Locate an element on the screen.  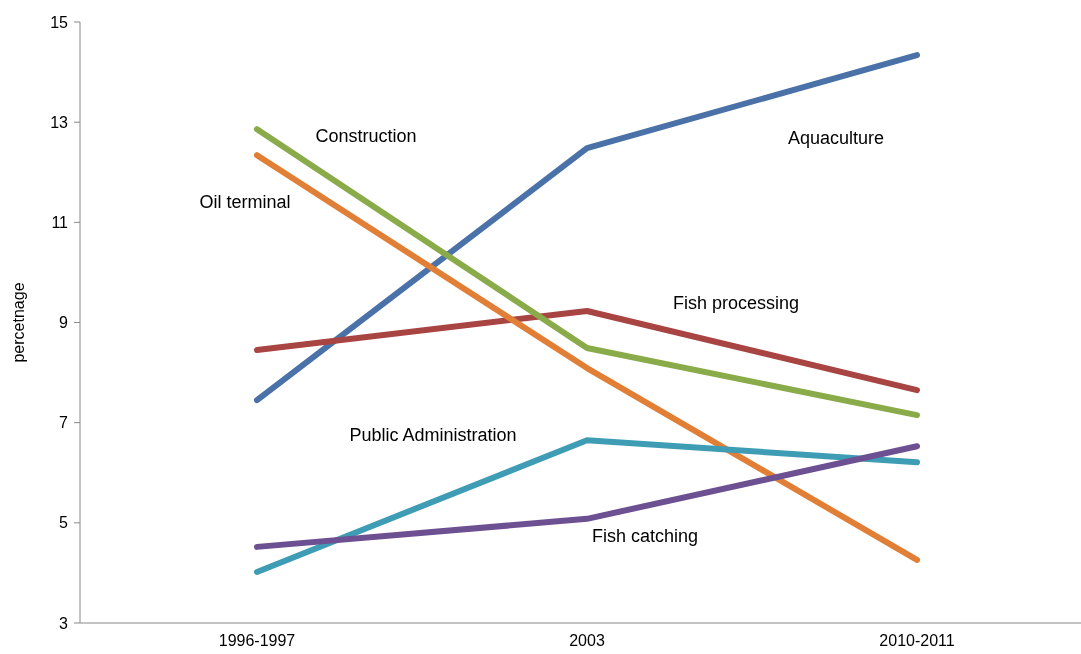
y-tick-label: 9 is located at coordinates (64, 323).